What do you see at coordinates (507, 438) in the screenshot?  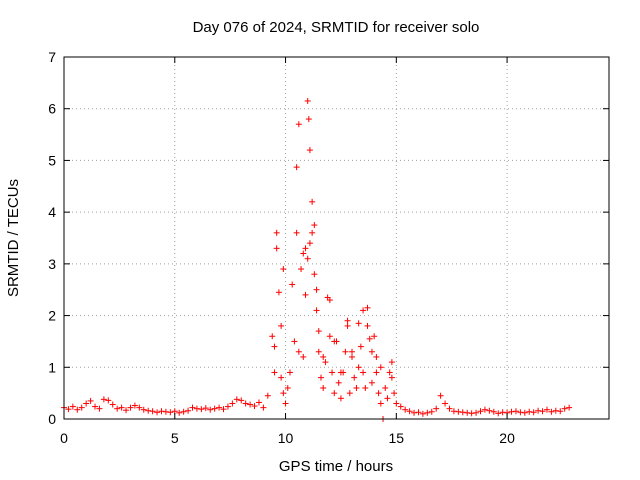 I see `x-tick-label: 20` at bounding box center [507, 438].